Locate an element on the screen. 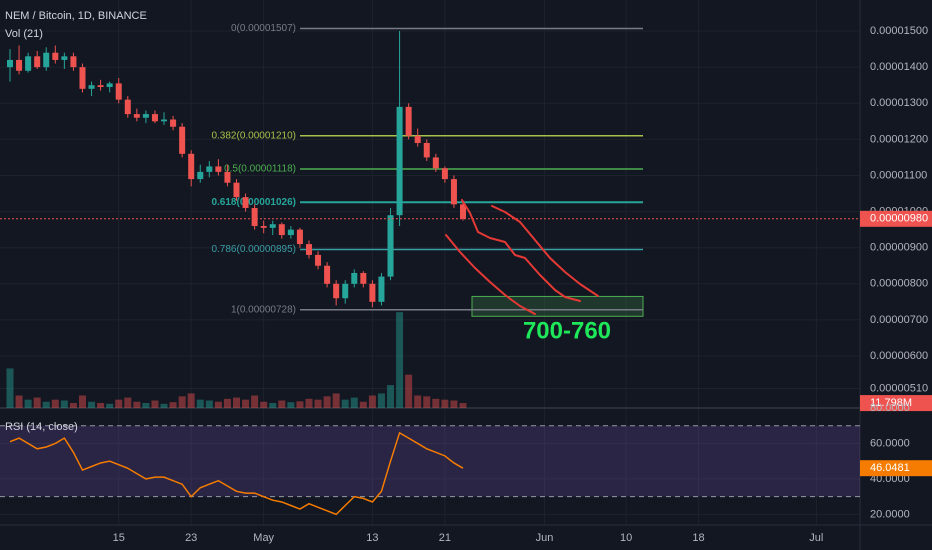  price-tick-label: 0.00000800 is located at coordinates (899, 284).